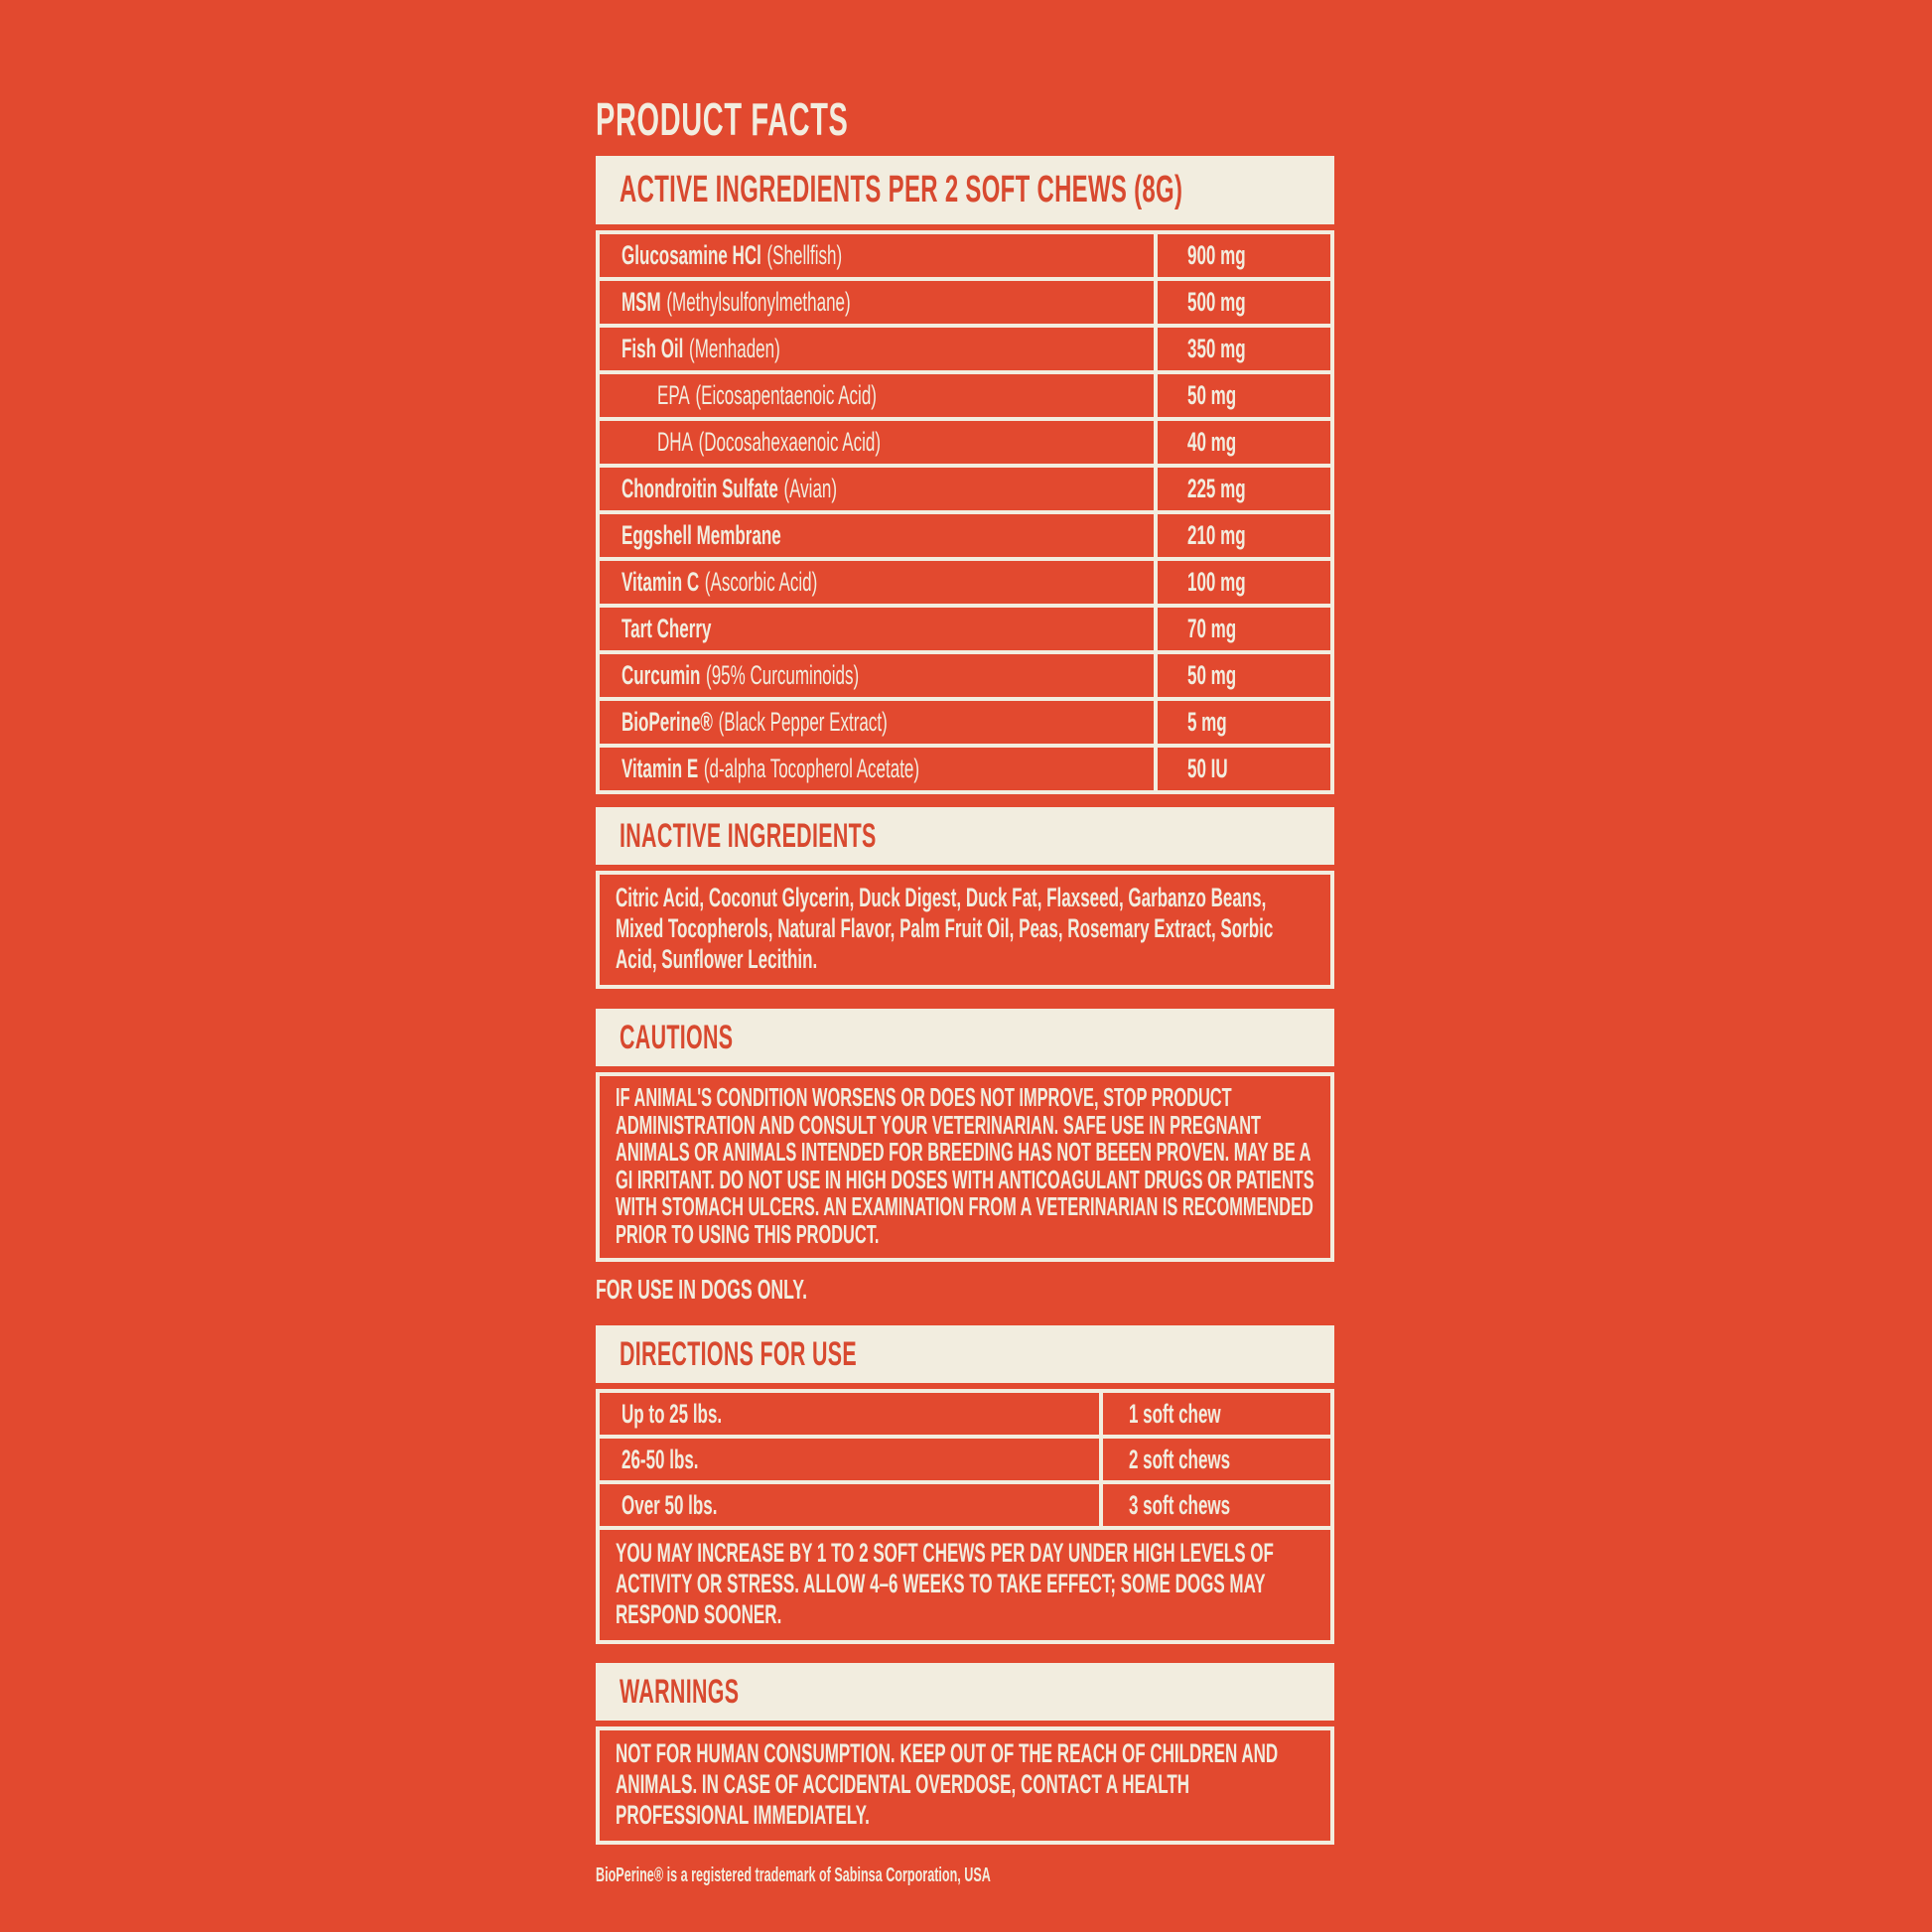 Image resolution: width=1932 pixels, height=1932 pixels. What do you see at coordinates (1207, 768) in the screenshot?
I see `ingredient-amount: 50 IU` at bounding box center [1207, 768].